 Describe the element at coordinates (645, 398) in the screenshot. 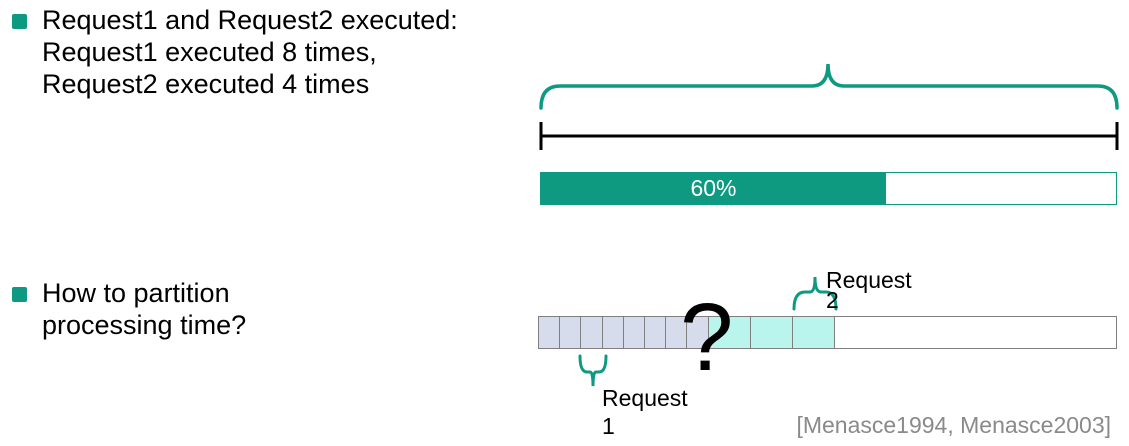

I see `request1-label-line-1: Request` at that location.